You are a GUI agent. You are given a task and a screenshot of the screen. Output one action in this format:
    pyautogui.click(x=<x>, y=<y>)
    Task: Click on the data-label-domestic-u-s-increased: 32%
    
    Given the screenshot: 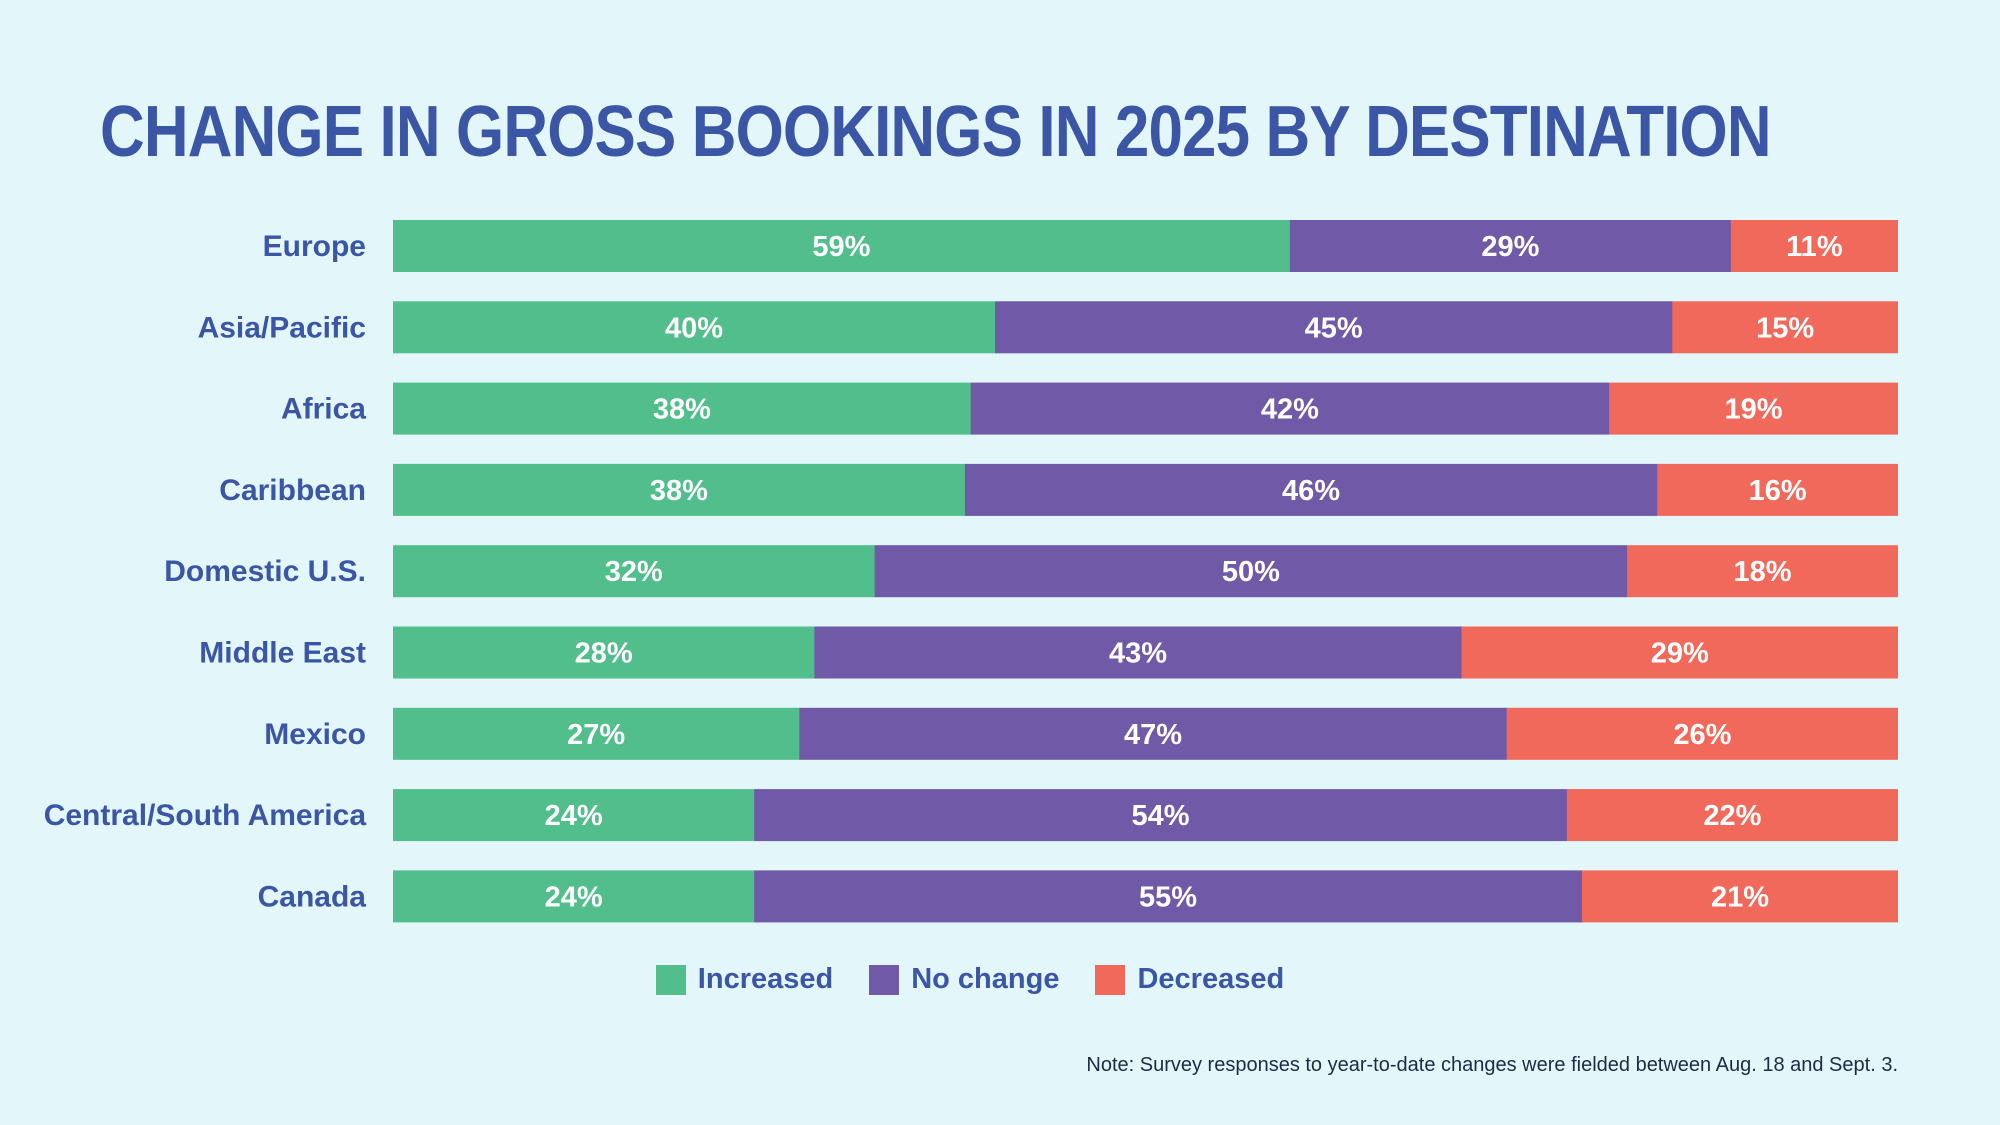 What is the action you would take?
    pyautogui.click(x=634, y=572)
    